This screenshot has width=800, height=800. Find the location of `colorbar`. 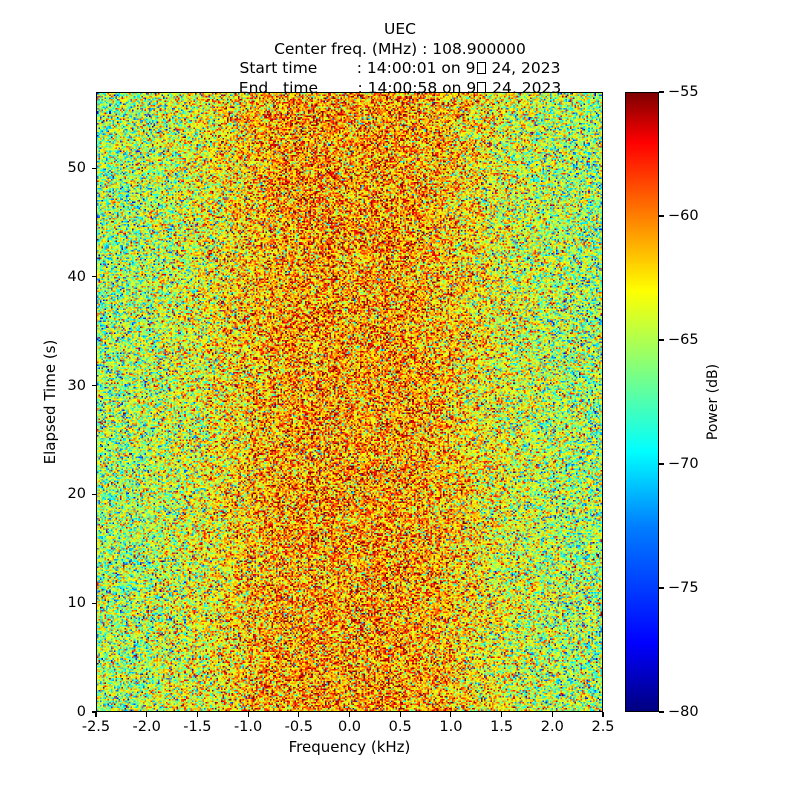

colorbar is located at coordinates (642, 402).